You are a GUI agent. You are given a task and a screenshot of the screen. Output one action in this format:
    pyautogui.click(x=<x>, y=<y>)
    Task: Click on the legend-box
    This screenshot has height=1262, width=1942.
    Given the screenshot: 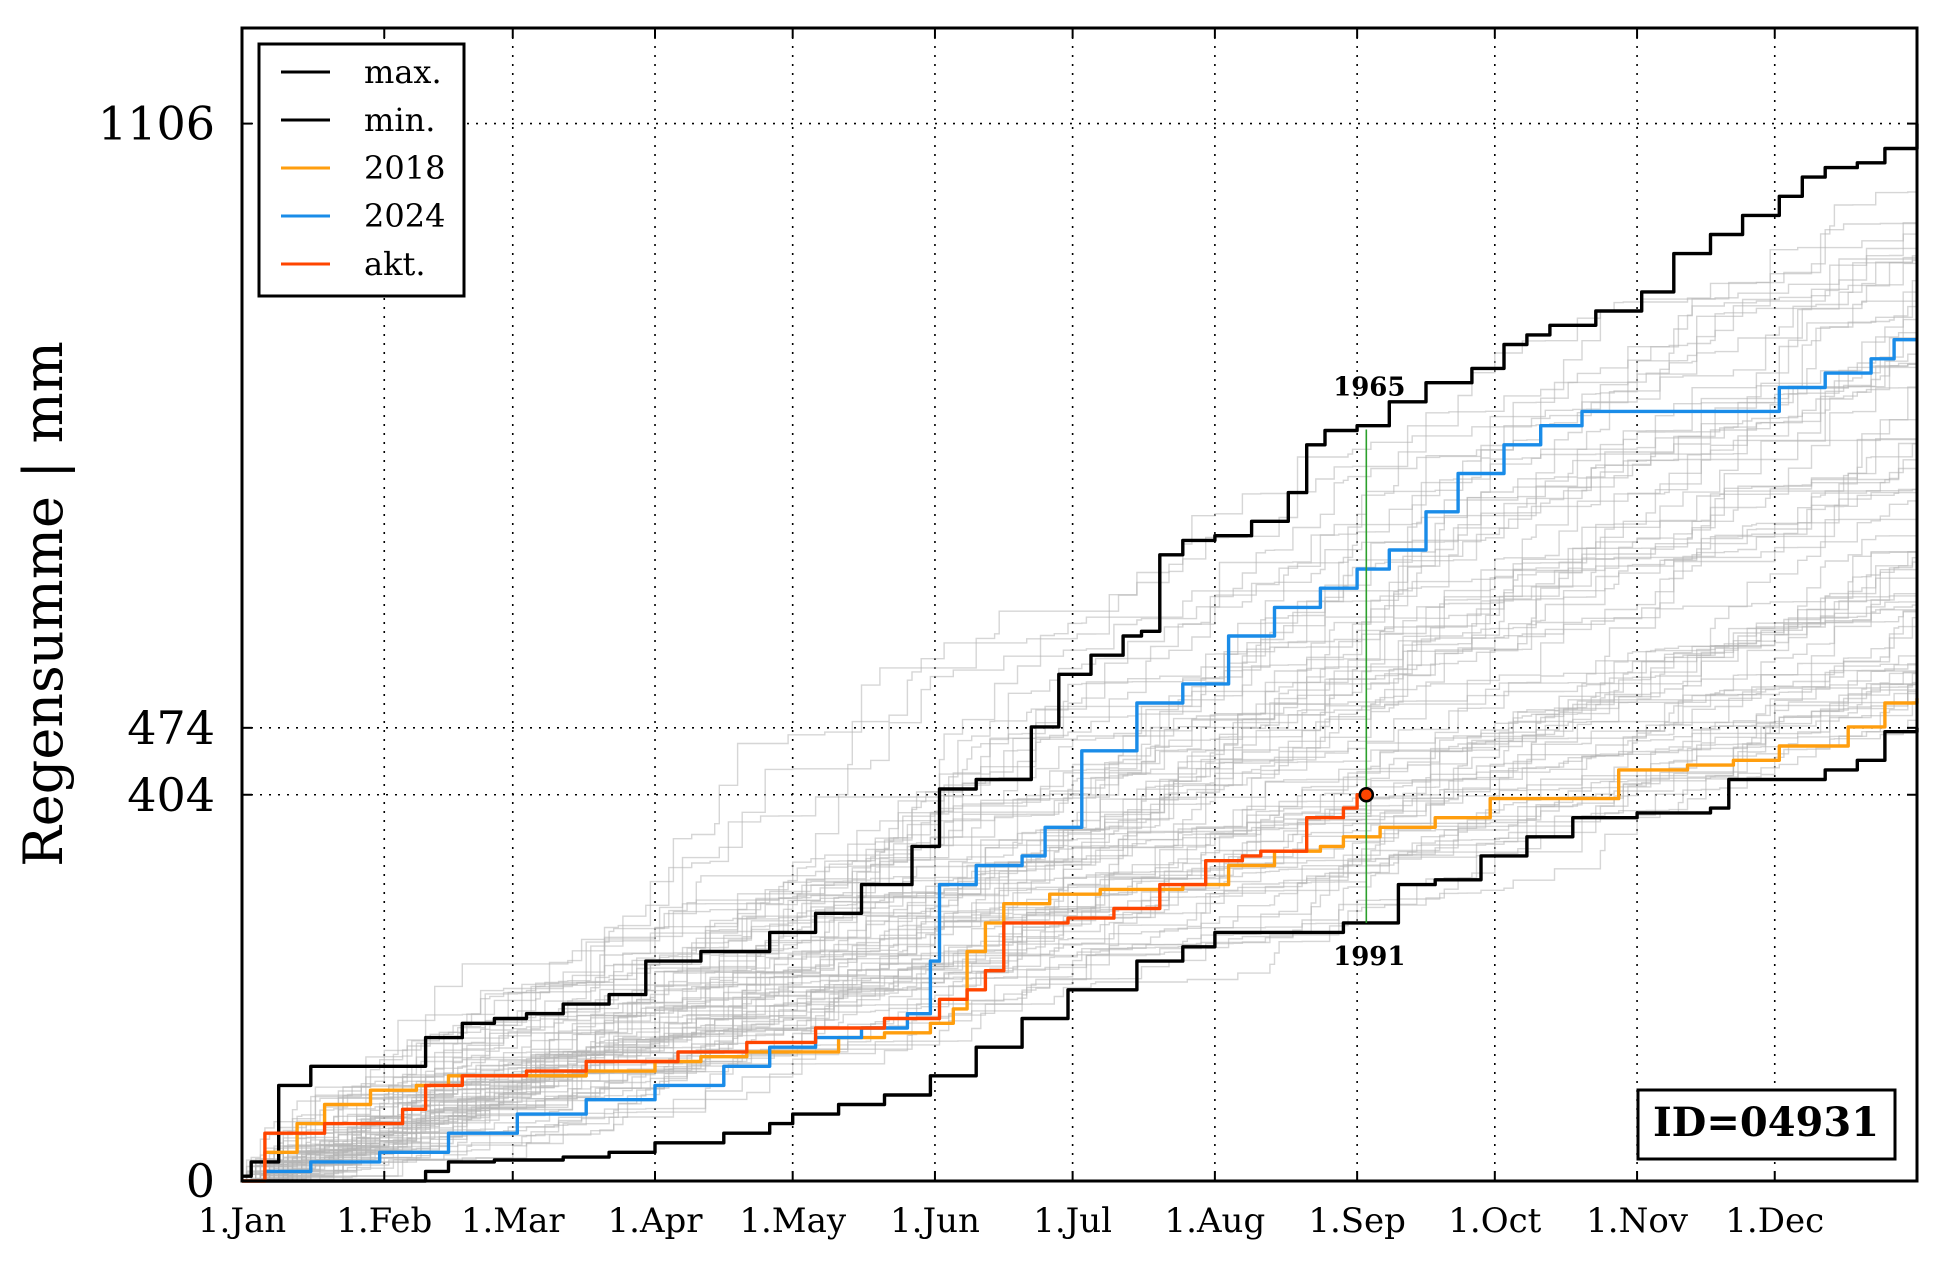 What is the action you would take?
    pyautogui.click(x=361, y=170)
    